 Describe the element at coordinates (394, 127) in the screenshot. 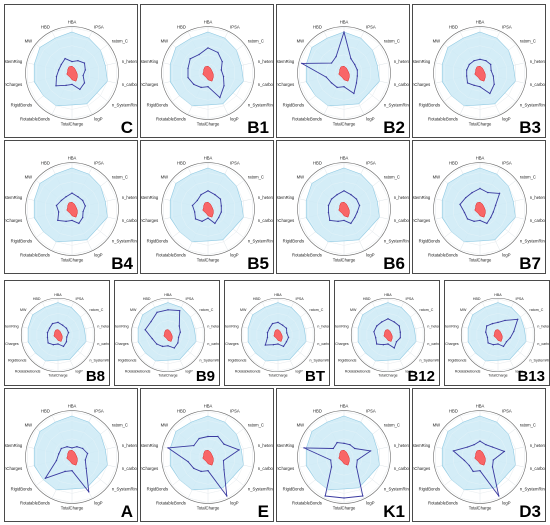

I see `panel-label: B2` at that location.